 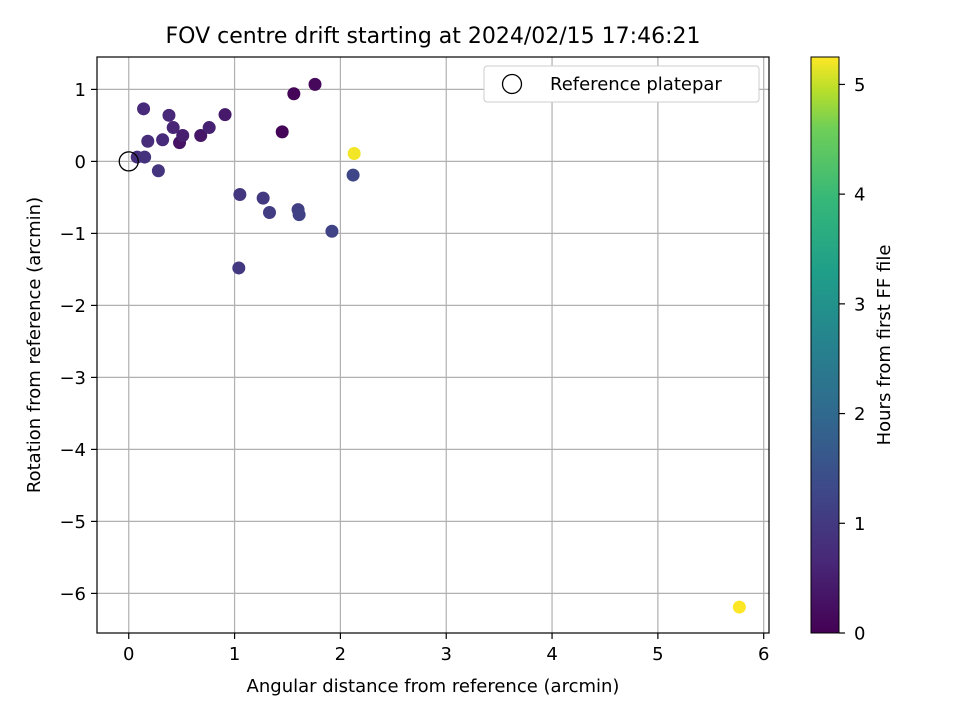 What do you see at coordinates (852, 360) in the screenshot?
I see `colorbar-ticks: 0 1 2 3 4 5` at bounding box center [852, 360].